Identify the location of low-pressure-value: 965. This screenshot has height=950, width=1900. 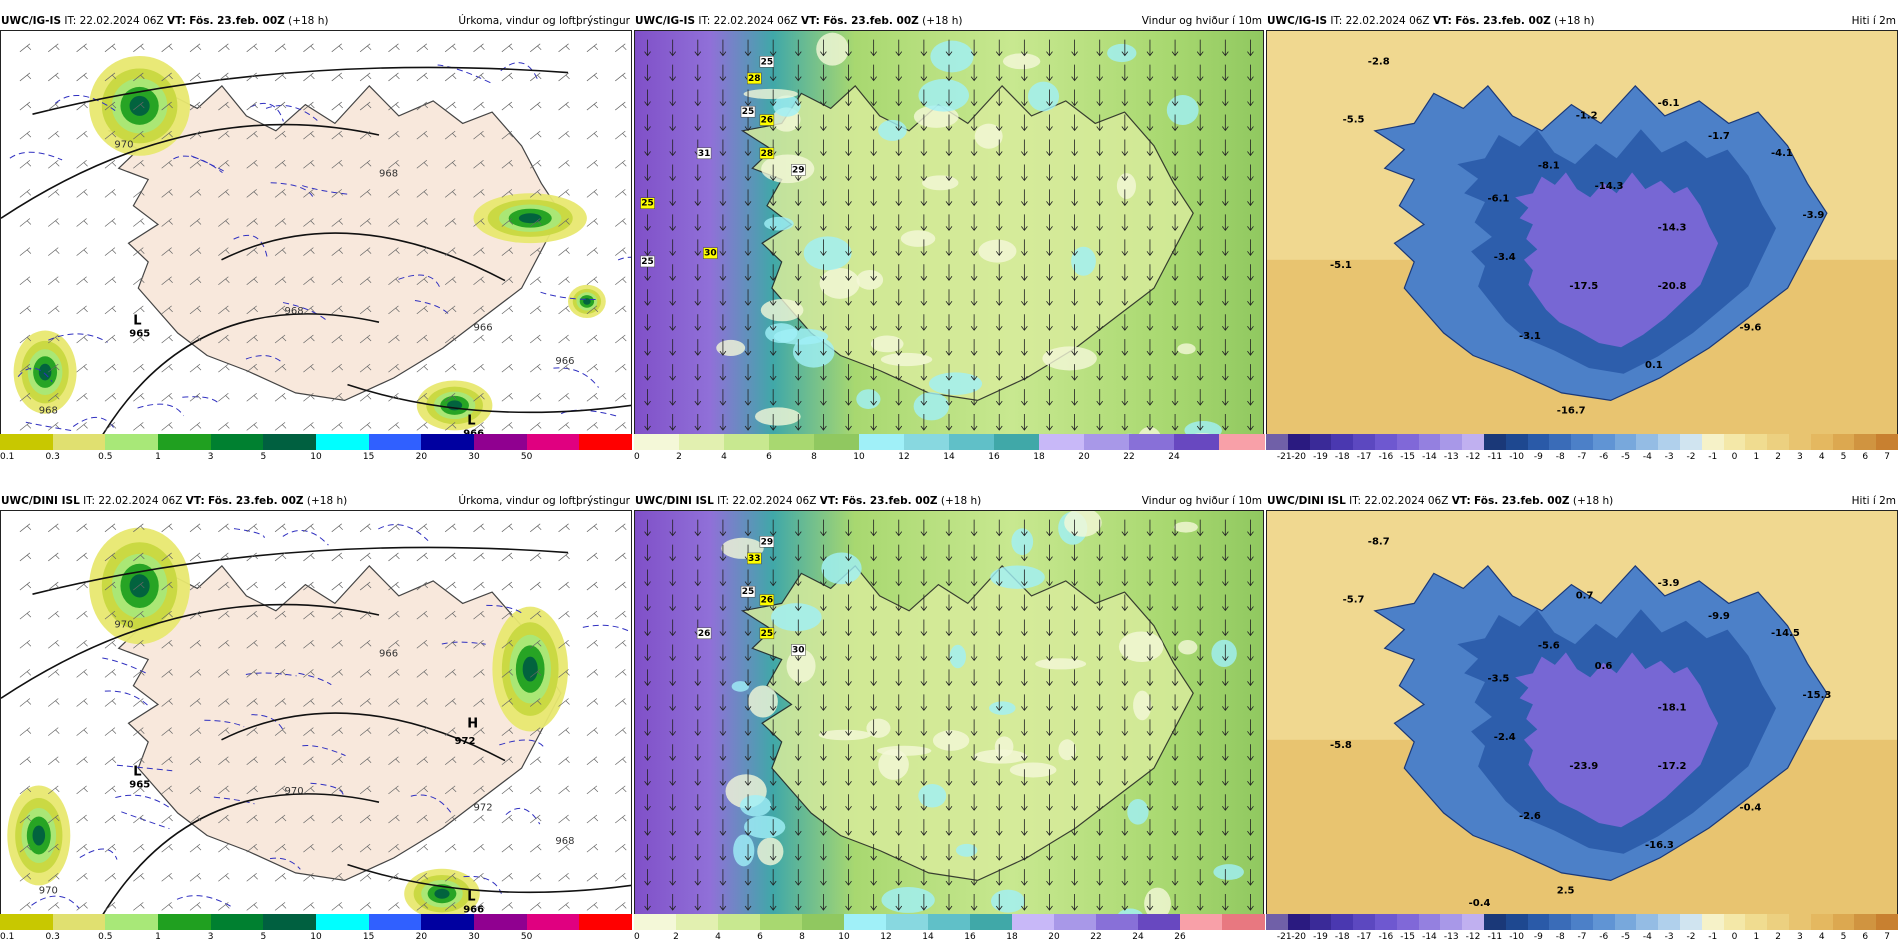
(139, 334).